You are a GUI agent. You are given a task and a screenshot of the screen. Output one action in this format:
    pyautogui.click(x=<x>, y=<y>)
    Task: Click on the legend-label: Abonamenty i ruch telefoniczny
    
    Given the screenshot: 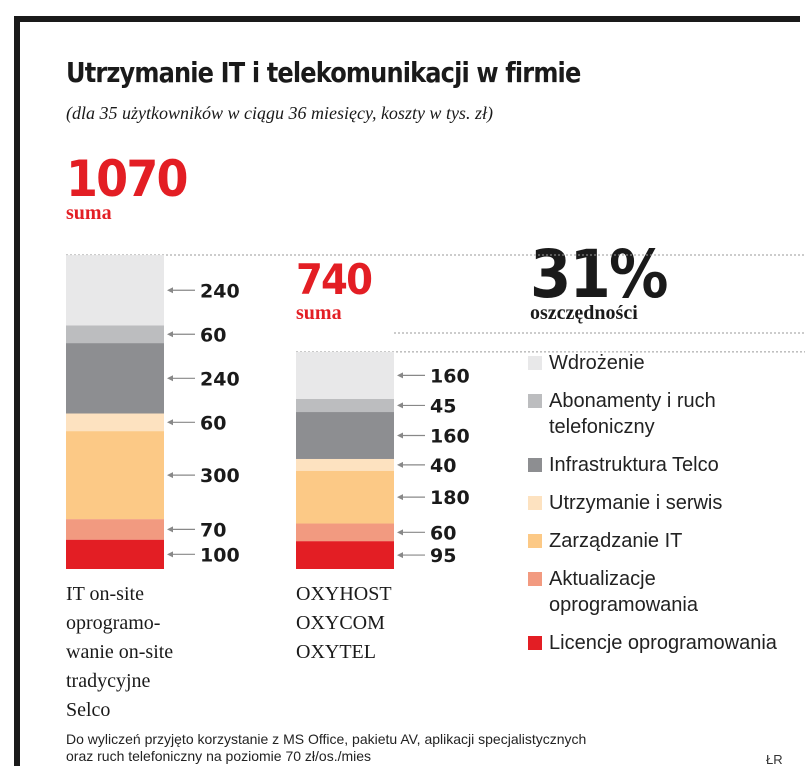 What is the action you would take?
    pyautogui.click(x=632, y=414)
    